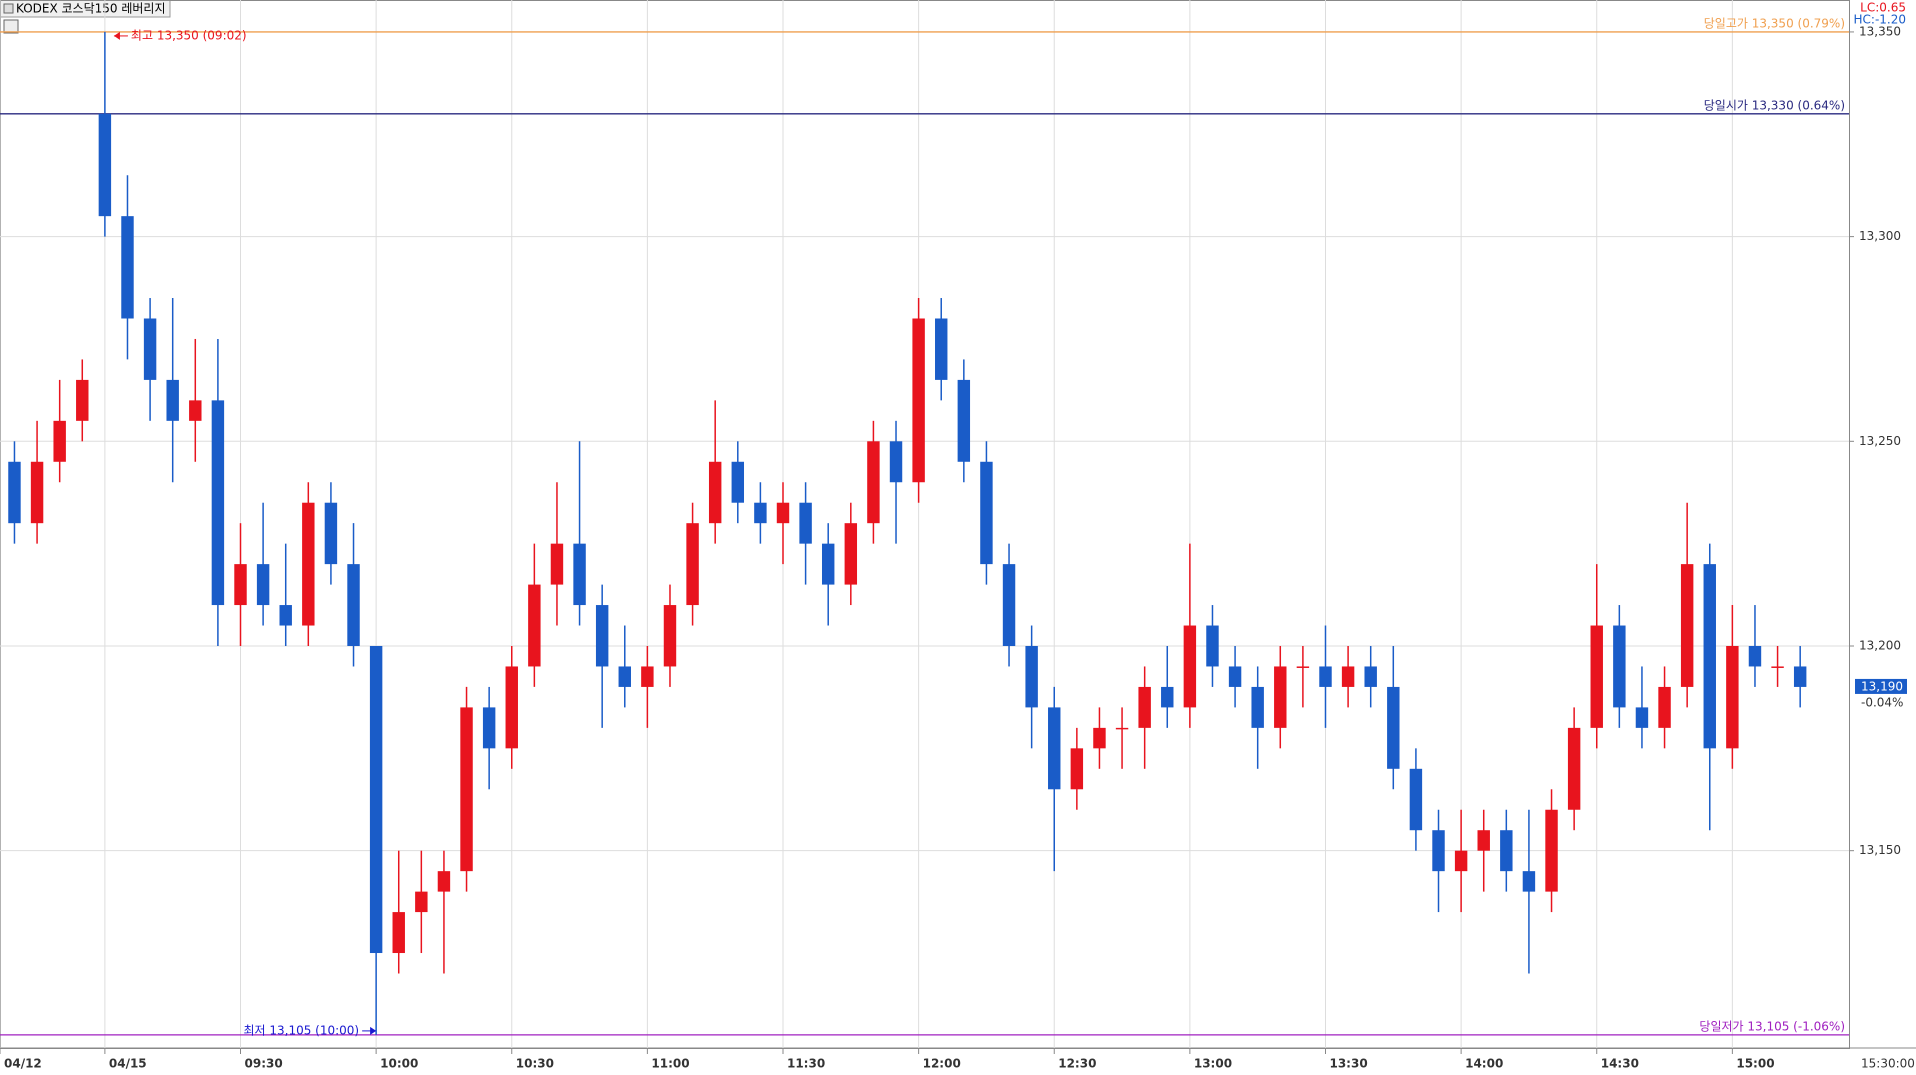  I want to click on reference-label: 당일고가 13,350 (0.79%), so click(1774, 23).